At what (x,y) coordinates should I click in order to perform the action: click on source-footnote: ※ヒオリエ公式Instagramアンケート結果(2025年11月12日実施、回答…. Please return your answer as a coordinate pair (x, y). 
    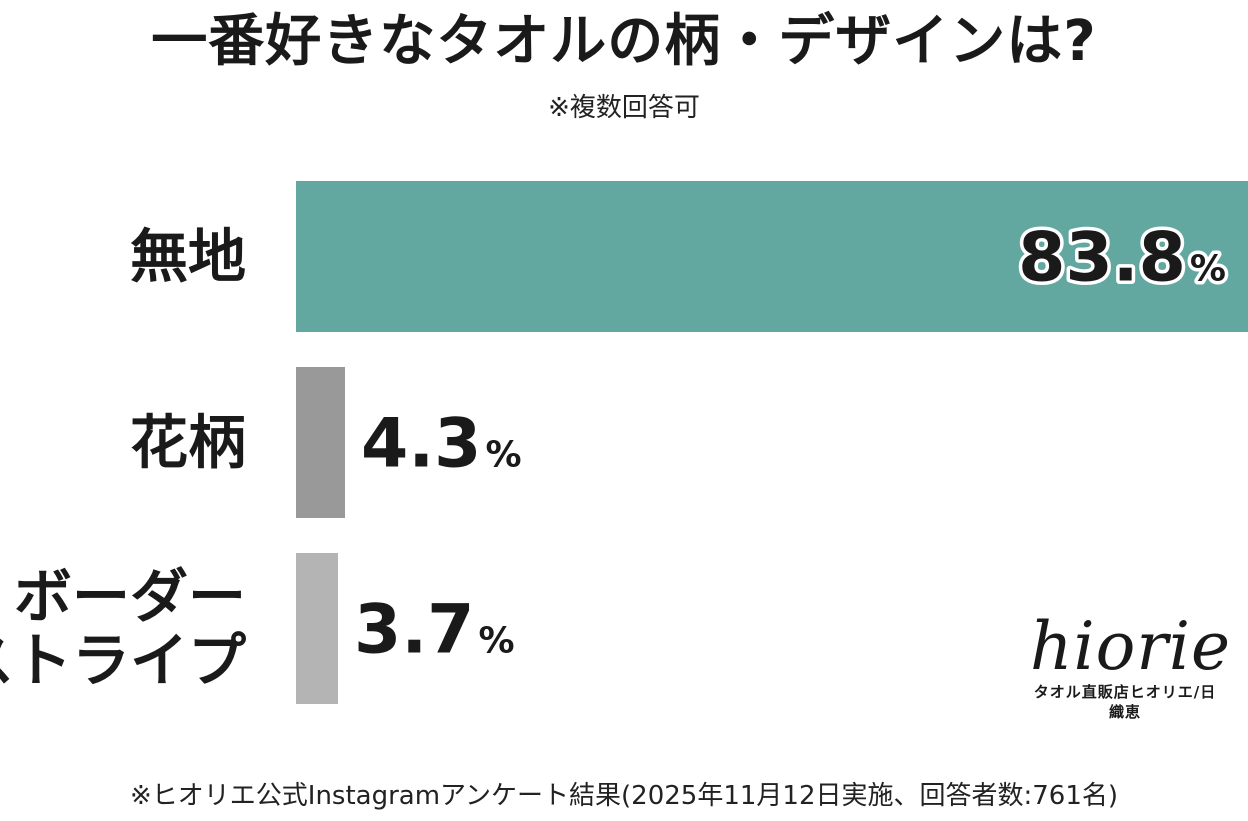
    Looking at the image, I should click on (624, 796).